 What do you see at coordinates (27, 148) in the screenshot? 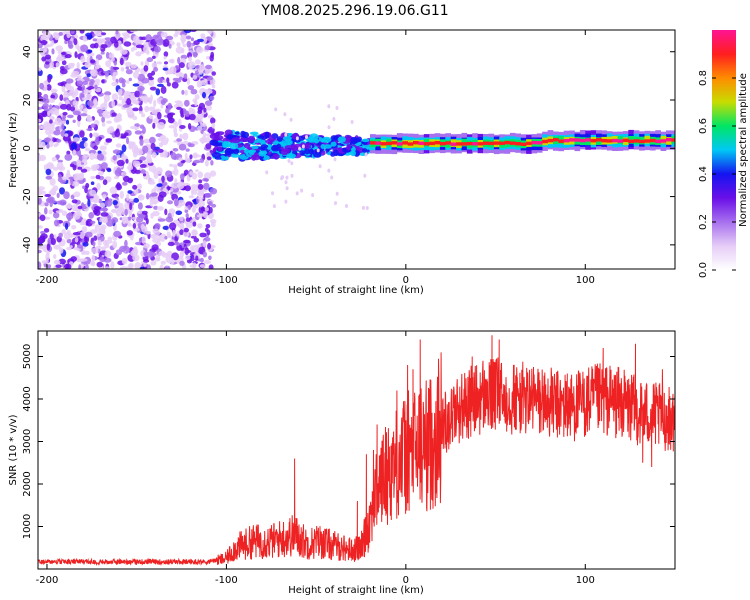
I see `y-tick-label: 0` at bounding box center [27, 148].